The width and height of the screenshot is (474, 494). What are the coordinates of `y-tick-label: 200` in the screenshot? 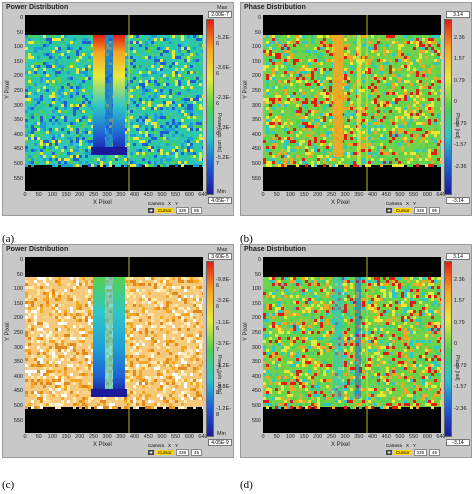 It's located at (18, 318).